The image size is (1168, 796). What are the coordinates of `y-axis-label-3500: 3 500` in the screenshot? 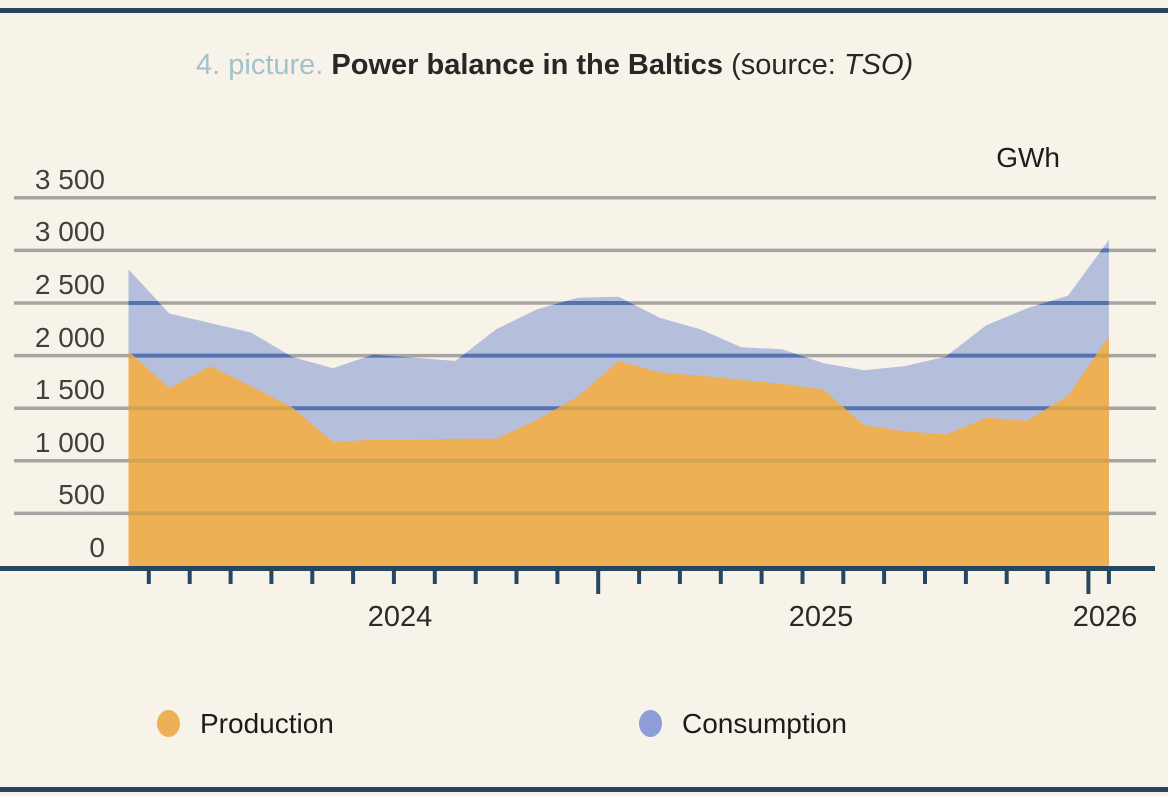 It's located at (69, 179).